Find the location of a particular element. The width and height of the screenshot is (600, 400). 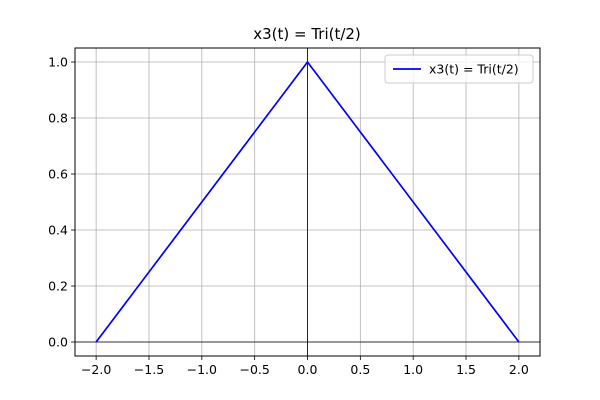

x-tick-label: 1.0 is located at coordinates (413, 369).